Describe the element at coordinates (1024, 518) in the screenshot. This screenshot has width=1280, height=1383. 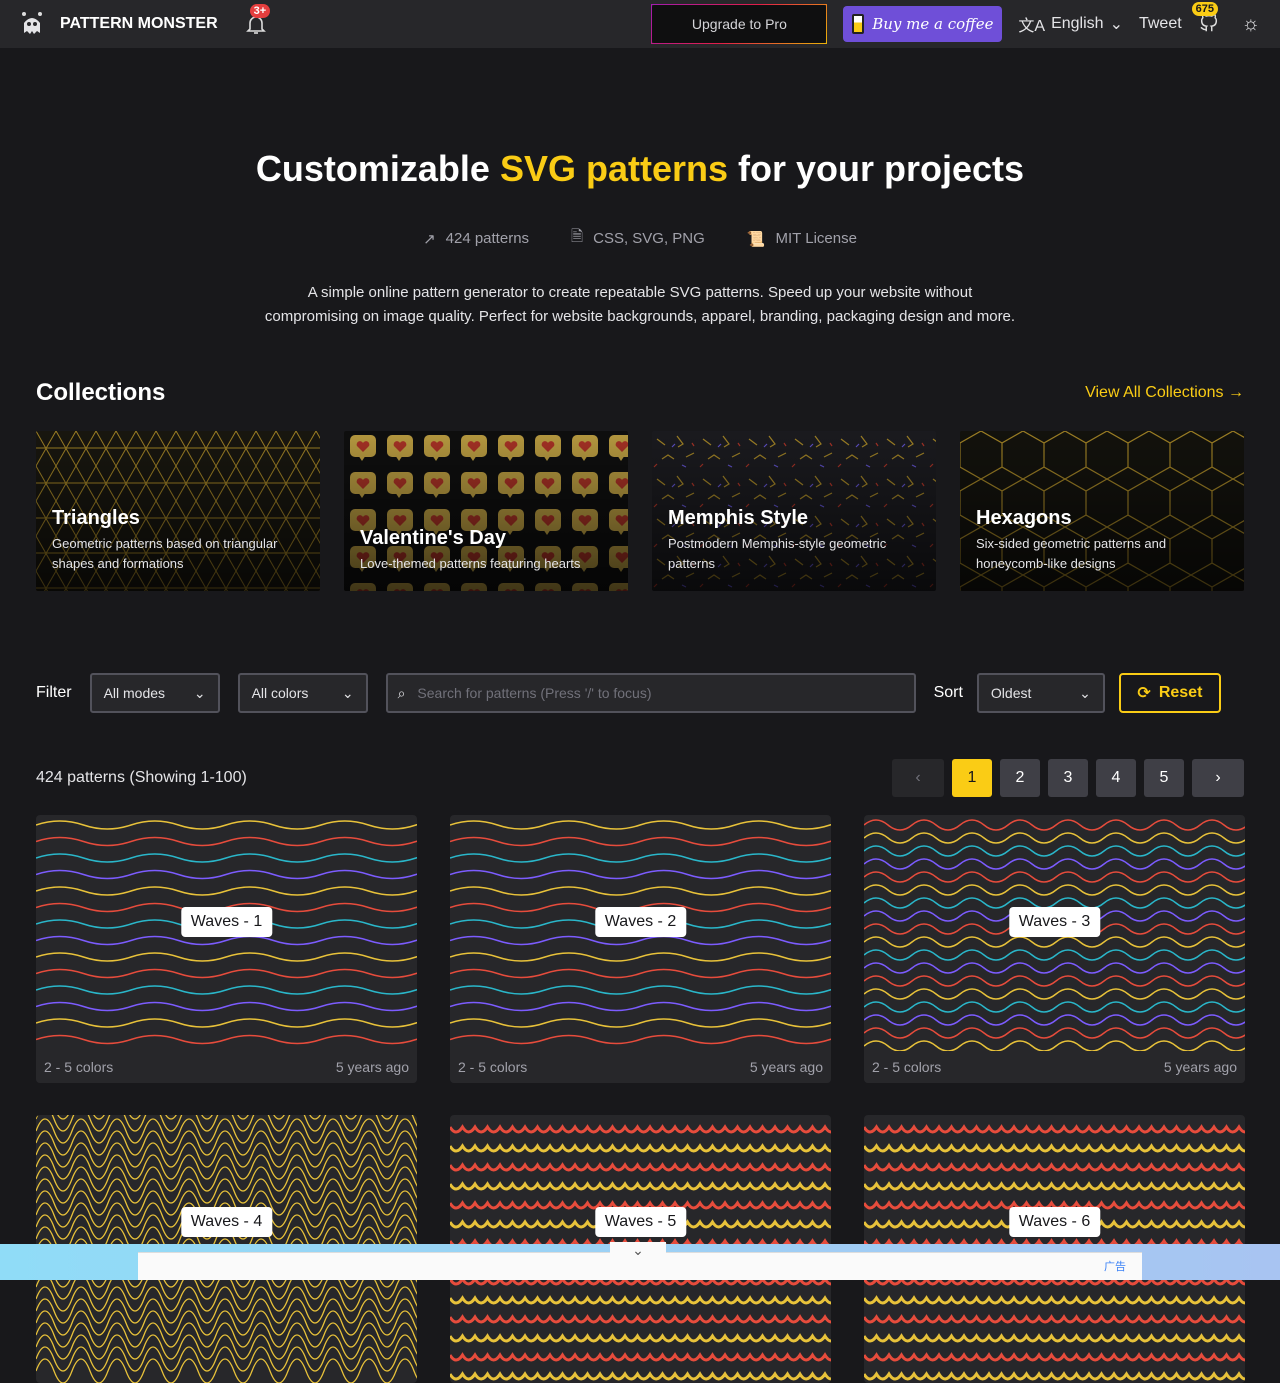
I see `collection-title: Hexagons` at that location.